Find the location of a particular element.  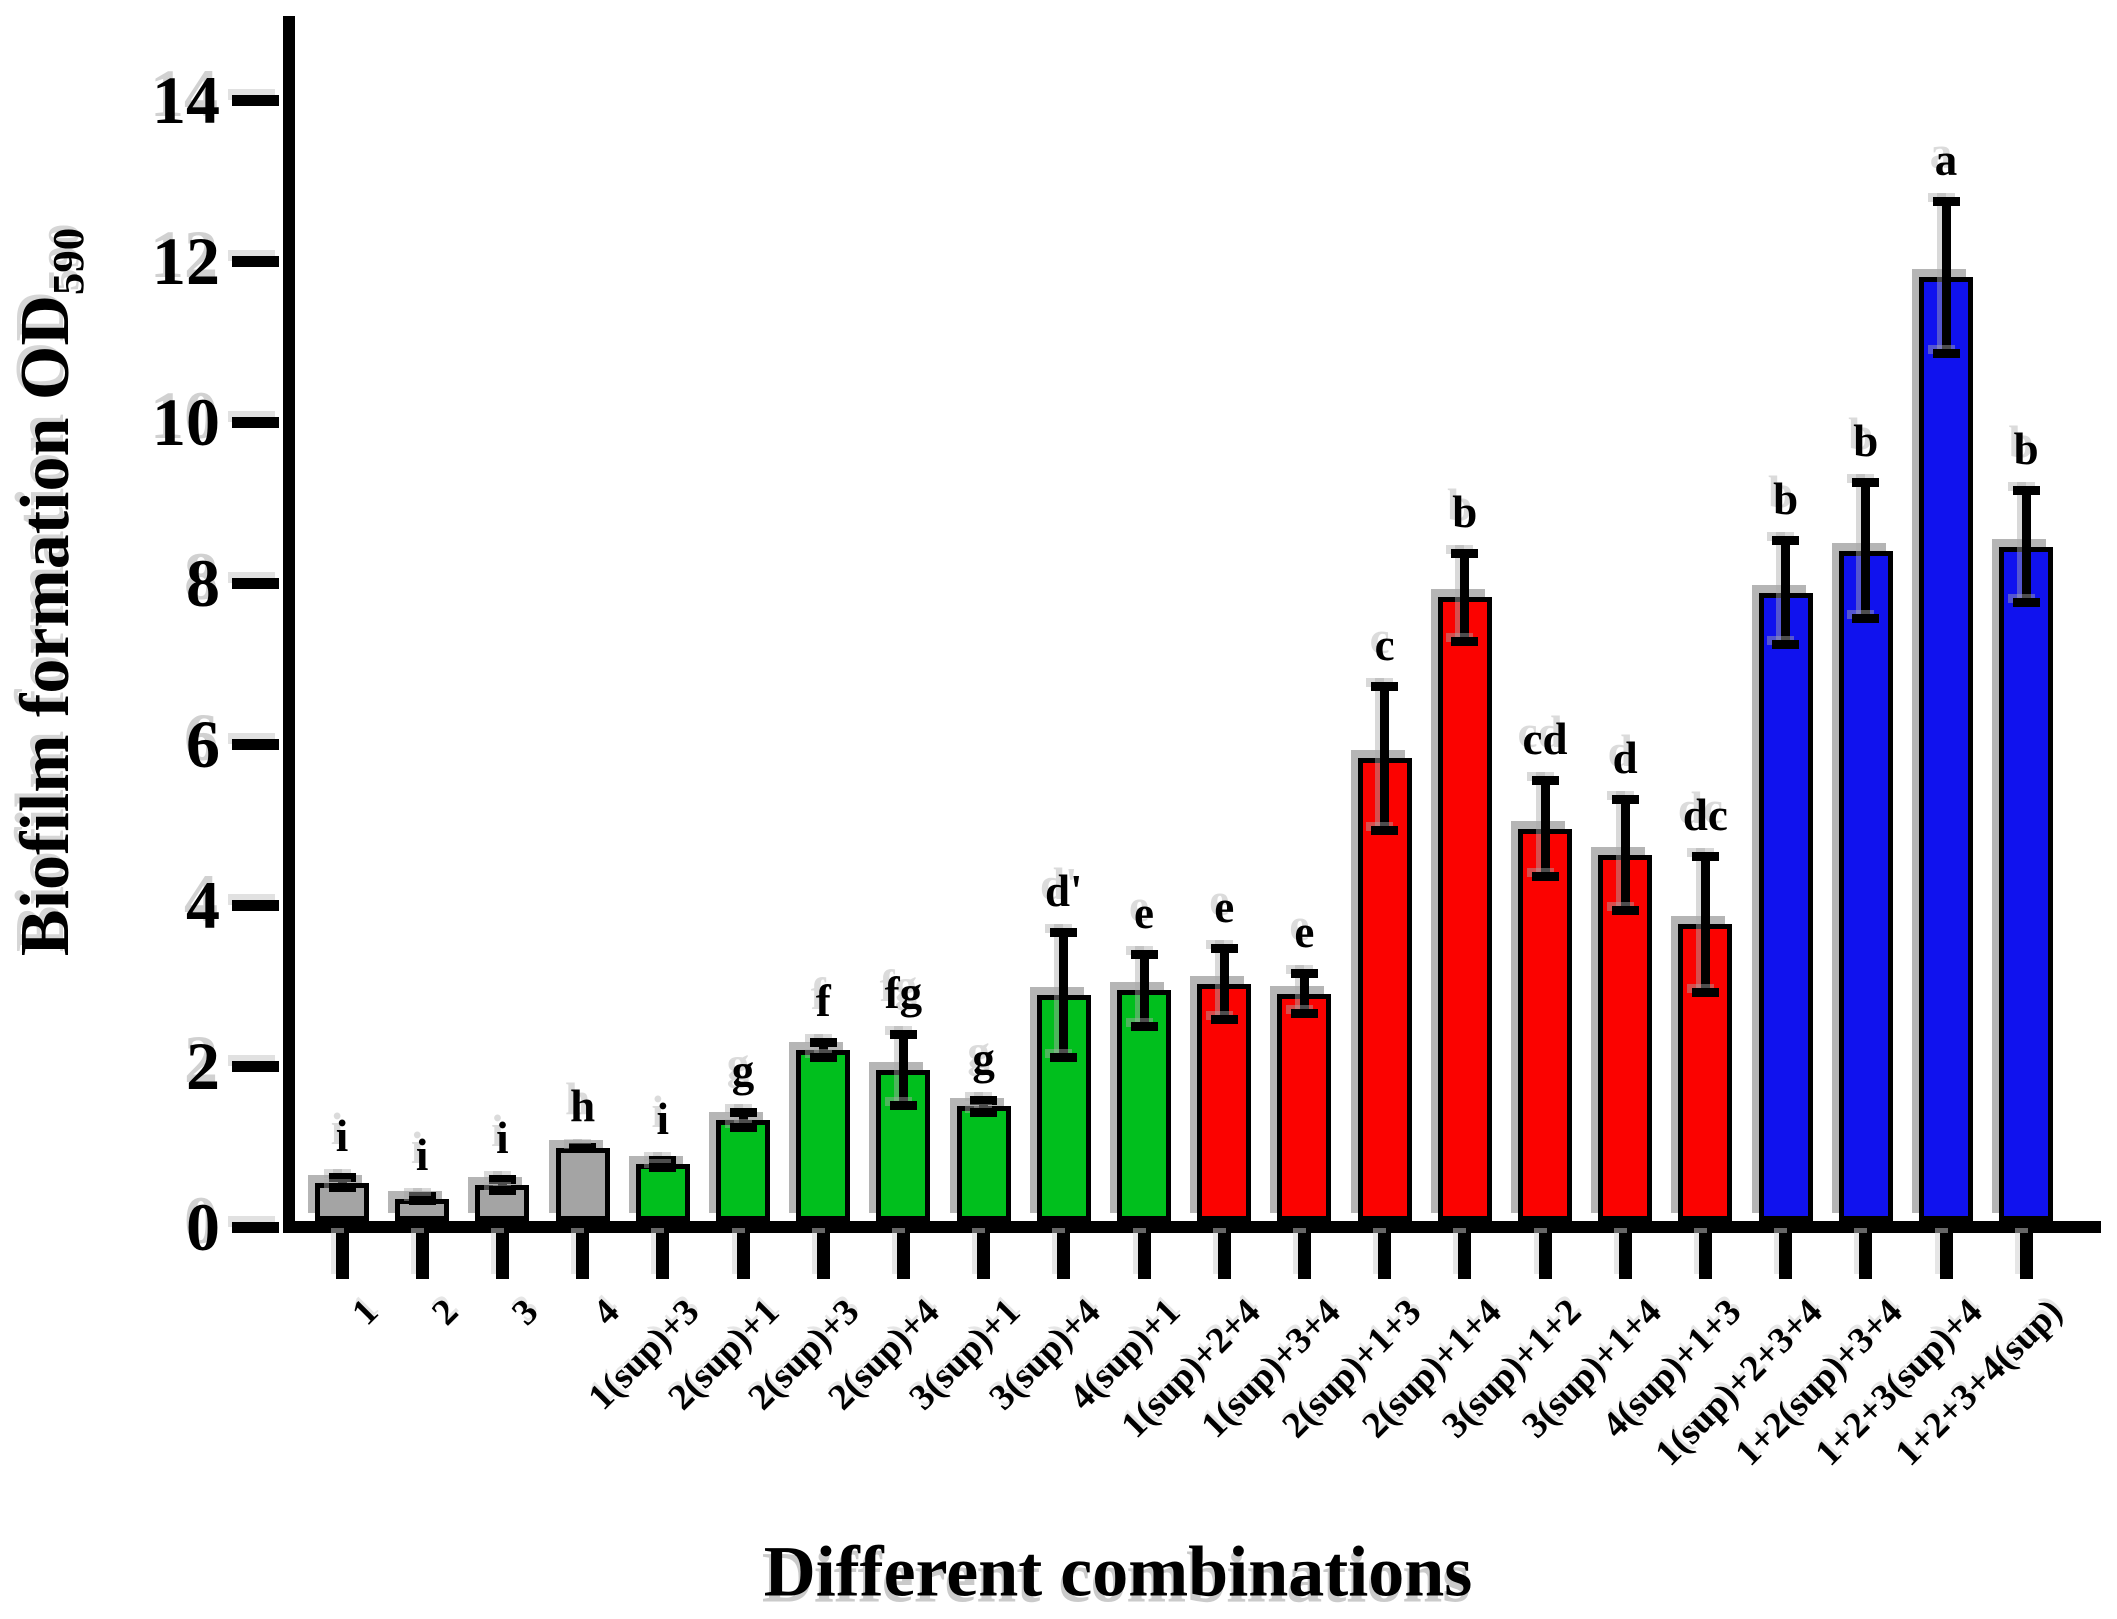

significance-letter-3(sup)+1+2: cd is located at coordinates (1545, 739).